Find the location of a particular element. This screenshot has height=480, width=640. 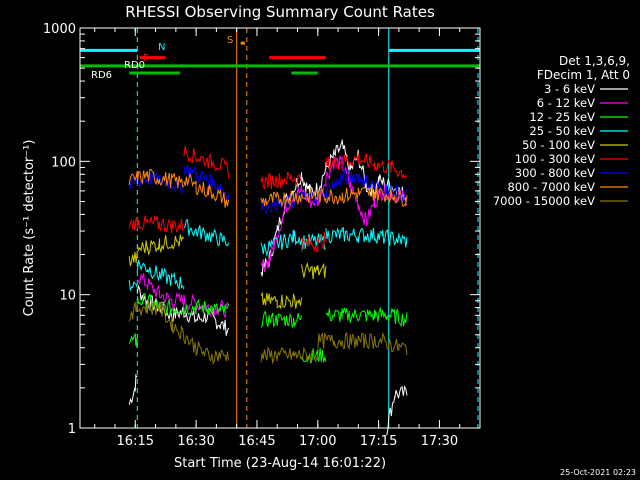

y-tick-label: 1 is located at coordinates (72, 429).